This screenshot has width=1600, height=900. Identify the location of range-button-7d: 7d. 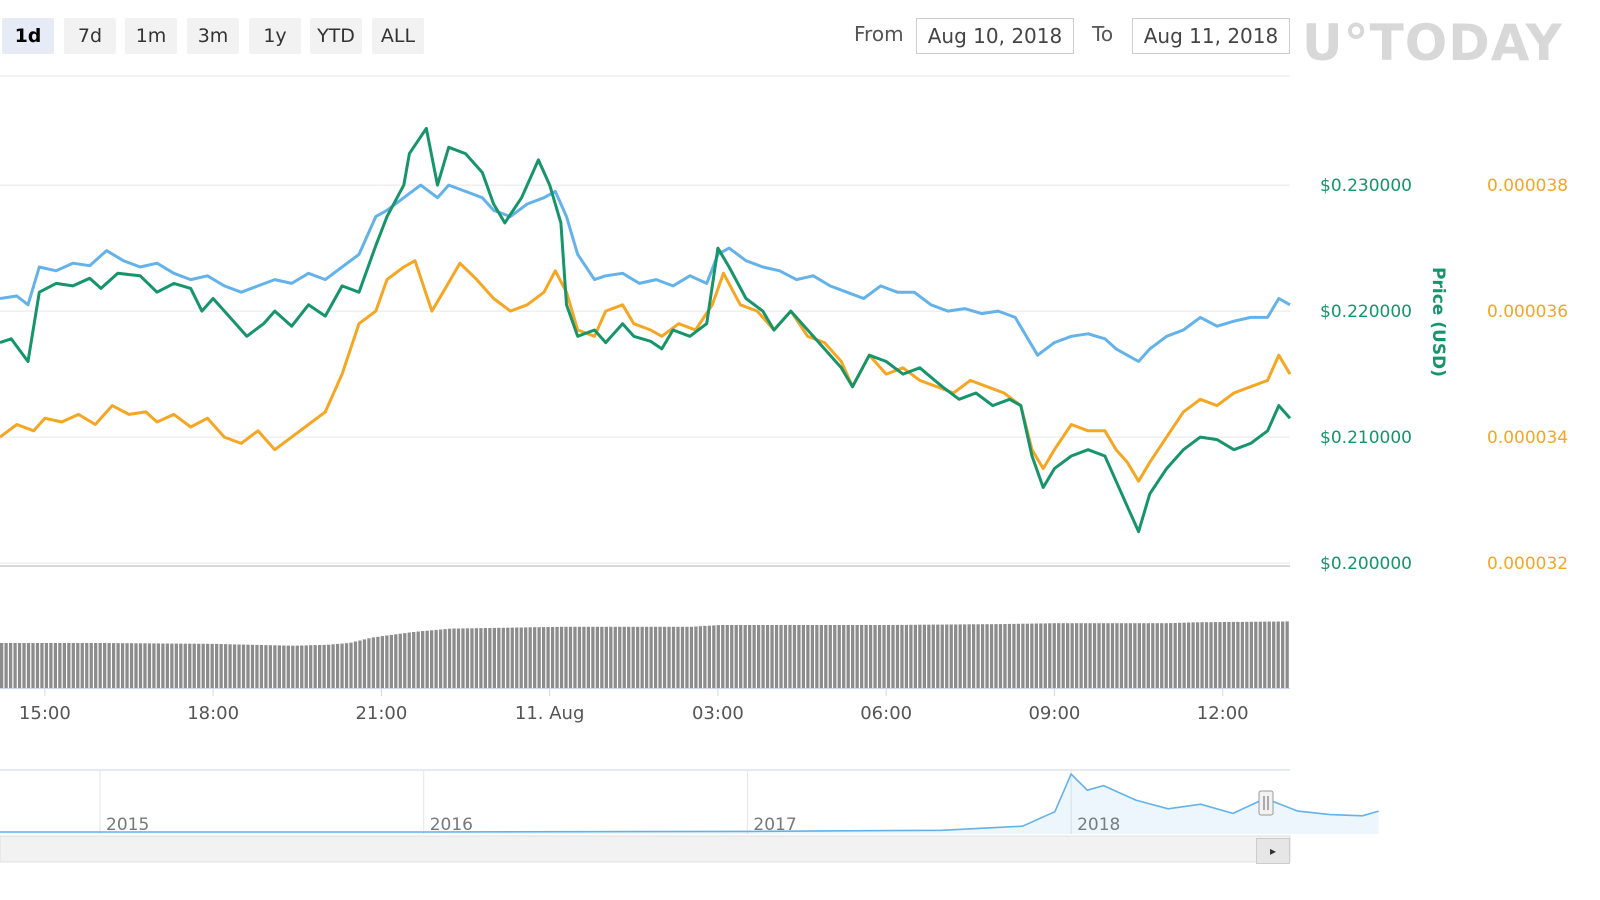
(90, 36).